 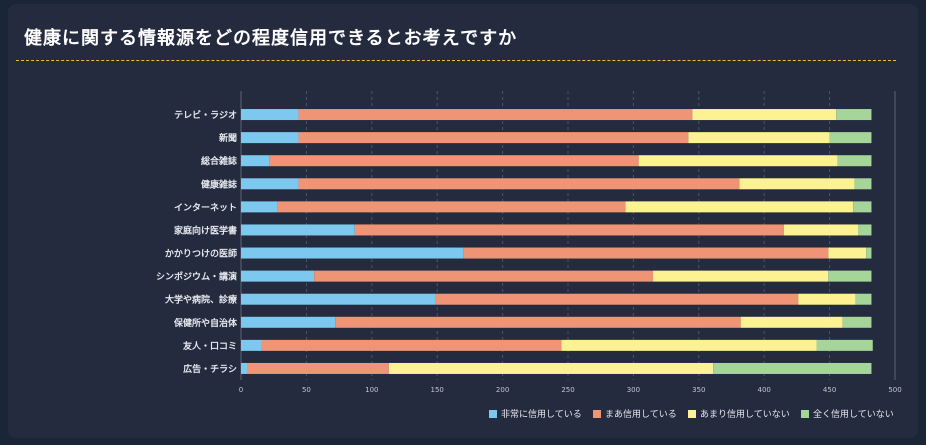 What do you see at coordinates (853, 414) in the screenshot?
I see `legend-label: 全く信用していない` at bounding box center [853, 414].